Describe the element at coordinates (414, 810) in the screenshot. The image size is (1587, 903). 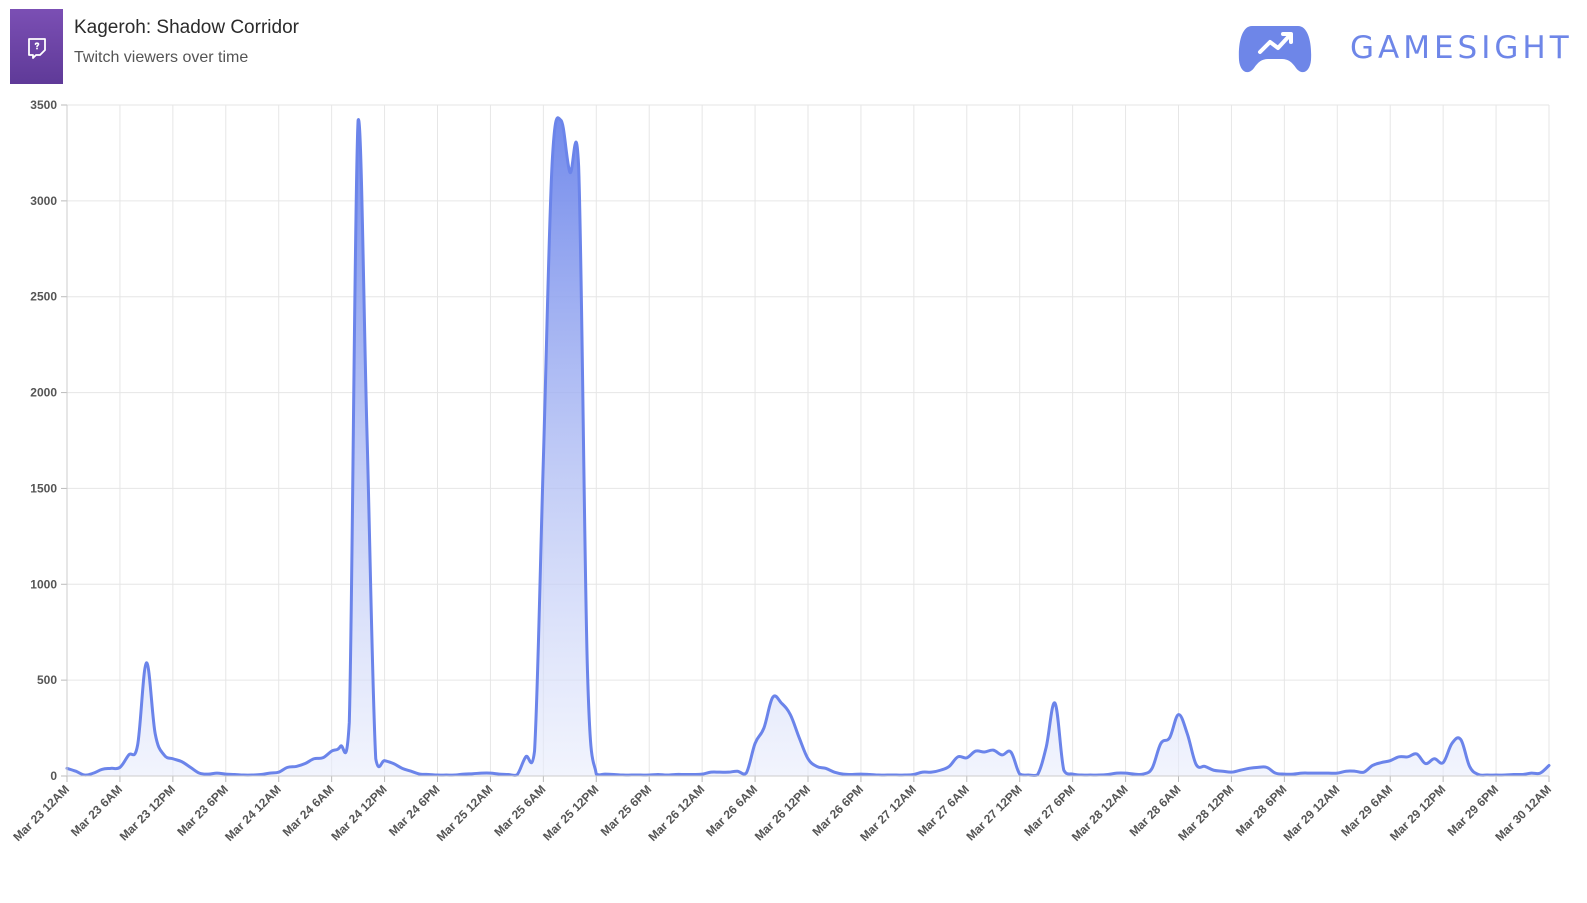
I see `x-tick-label: Mar 24 6PM` at that location.